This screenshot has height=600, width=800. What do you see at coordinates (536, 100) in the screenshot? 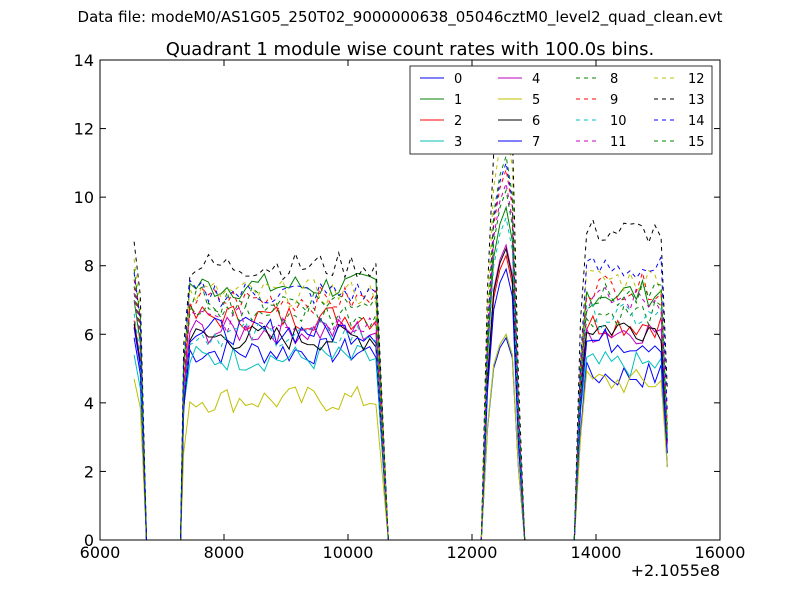
I see `legend-label: 5` at bounding box center [536, 100].